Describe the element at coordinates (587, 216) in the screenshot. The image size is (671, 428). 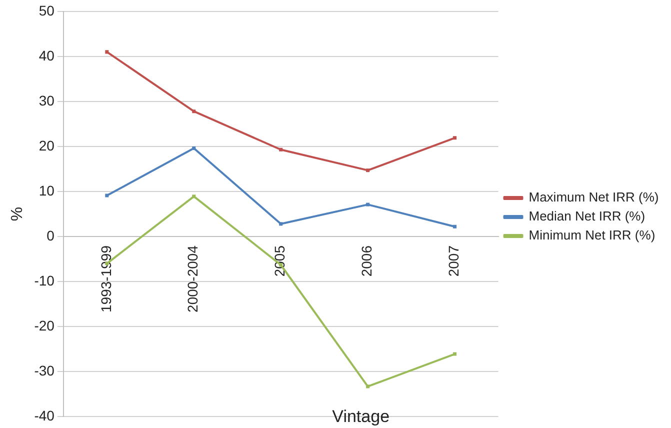
I see `legend-label: Median Net IRR (%)` at that location.